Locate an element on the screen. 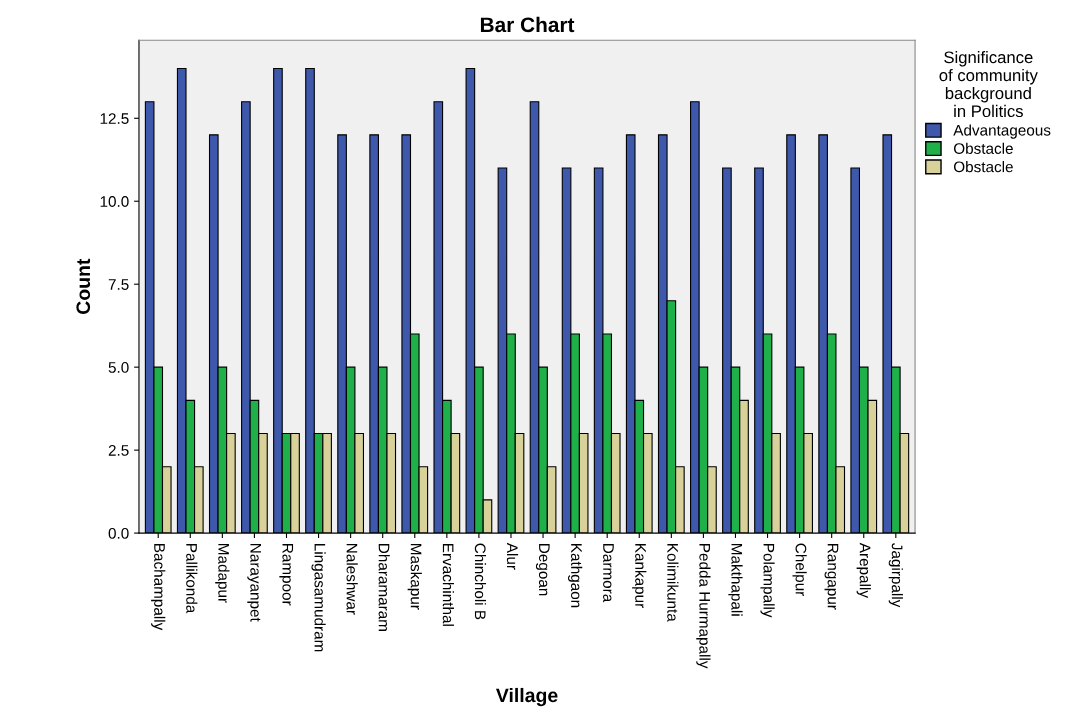 This screenshot has height=707, width=1069. y-tick-label: 5.0 is located at coordinates (118, 367).